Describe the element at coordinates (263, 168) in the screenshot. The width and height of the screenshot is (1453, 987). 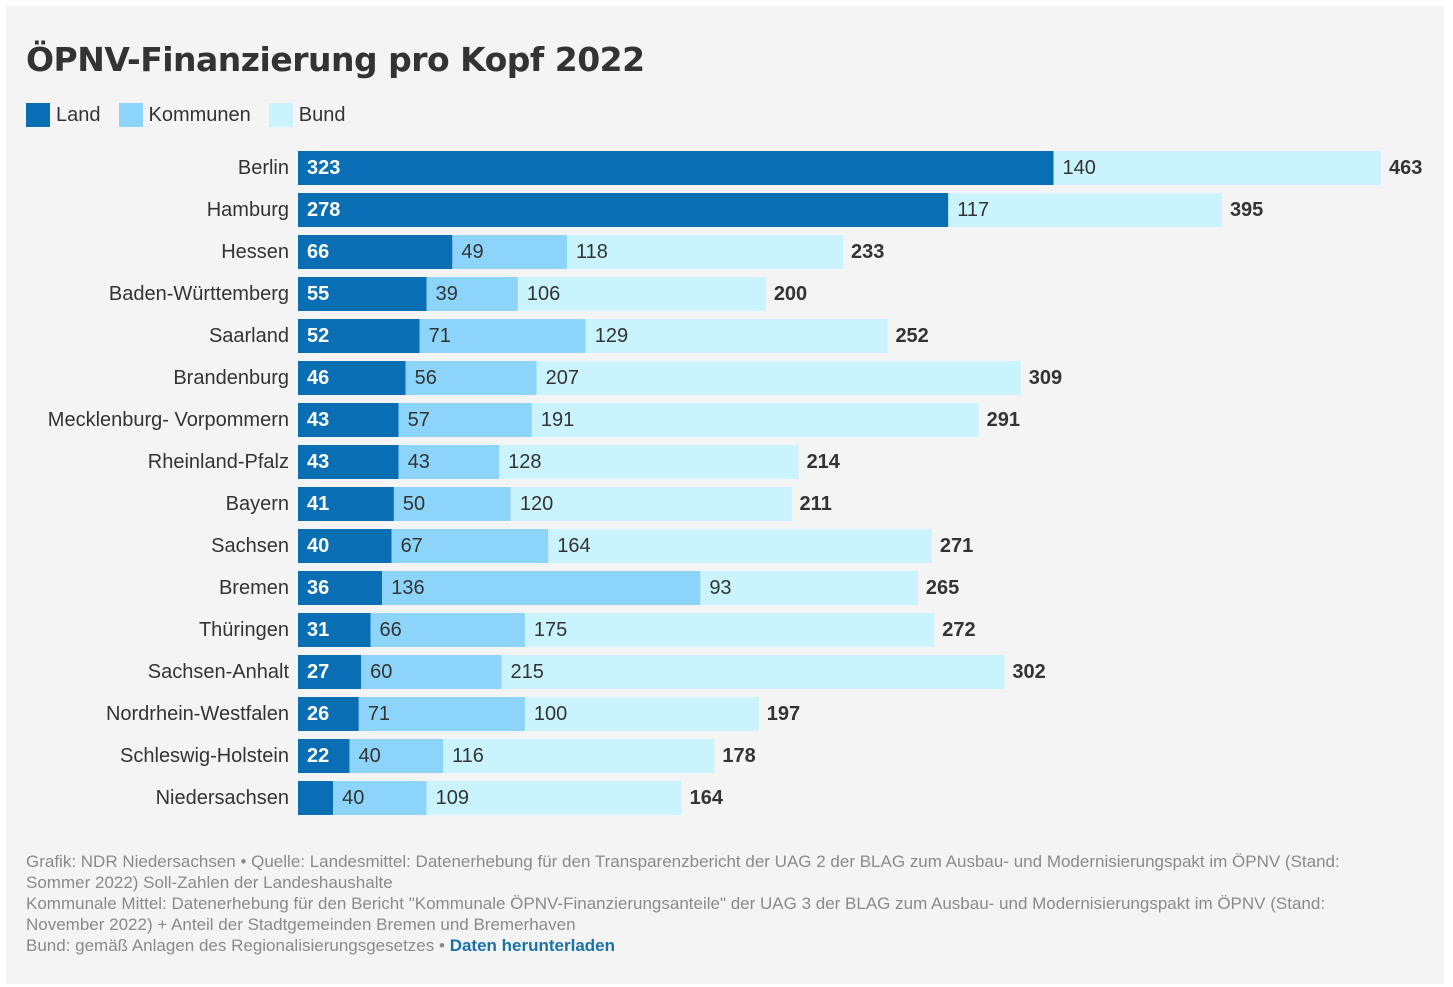
I see `category-label: Berlin` at that location.